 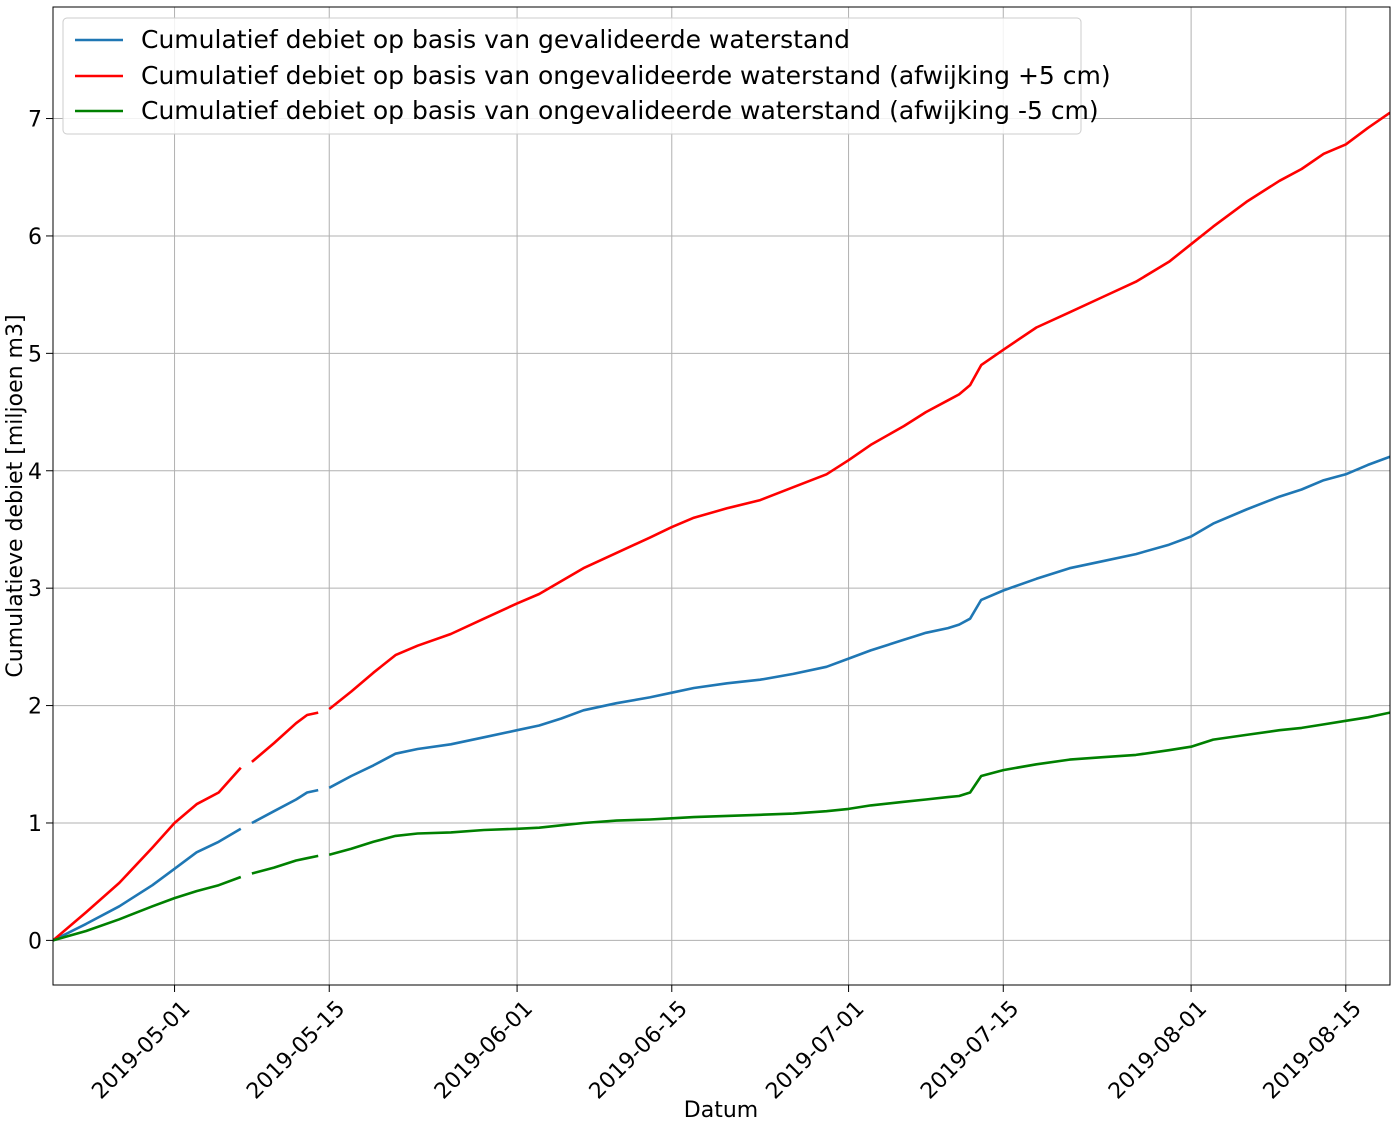 I want to click on y-tick-label: 5, so click(x=35, y=354).